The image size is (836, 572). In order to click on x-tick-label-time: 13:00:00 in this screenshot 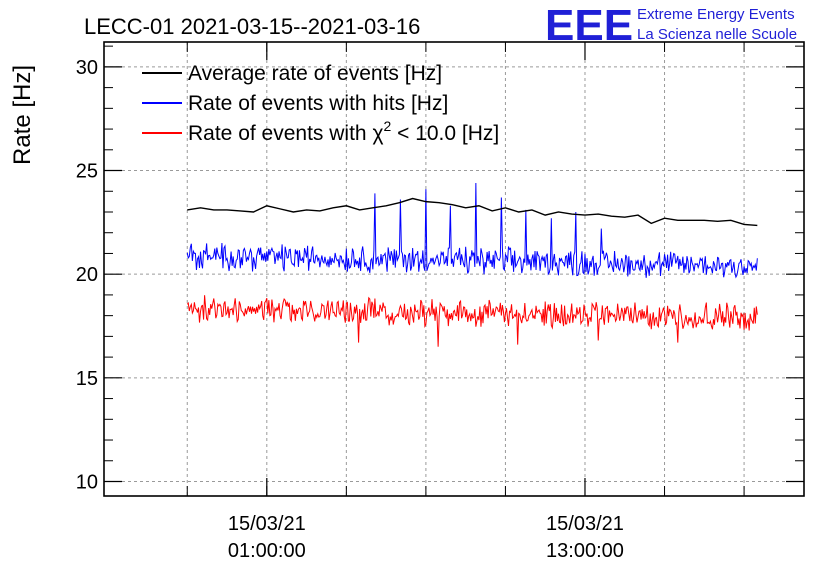, I will do `click(585, 551)`.